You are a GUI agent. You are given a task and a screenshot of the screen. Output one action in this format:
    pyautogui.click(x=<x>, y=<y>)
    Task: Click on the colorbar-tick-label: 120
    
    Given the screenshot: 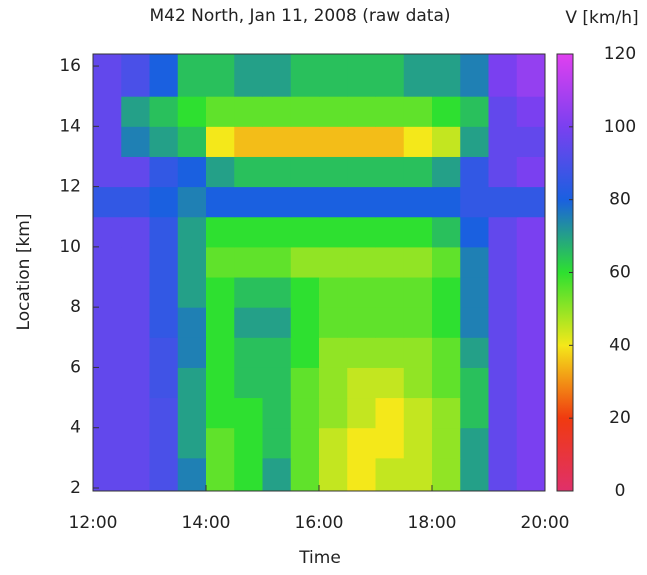 What is the action you would take?
    pyautogui.click(x=620, y=54)
    